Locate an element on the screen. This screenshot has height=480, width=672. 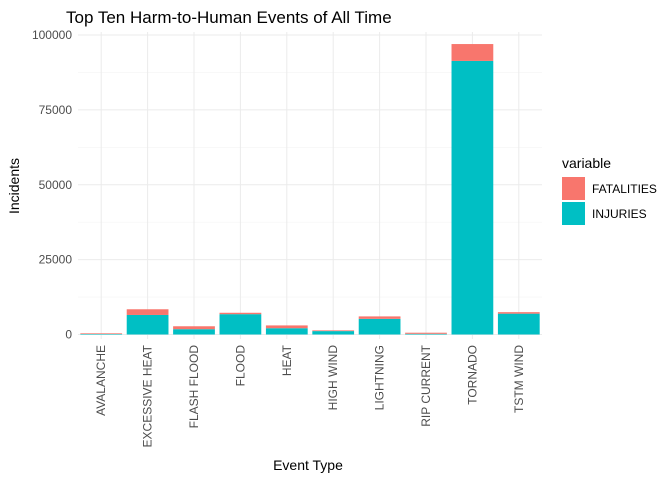
bar-injuries-tornado is located at coordinates (472, 197).